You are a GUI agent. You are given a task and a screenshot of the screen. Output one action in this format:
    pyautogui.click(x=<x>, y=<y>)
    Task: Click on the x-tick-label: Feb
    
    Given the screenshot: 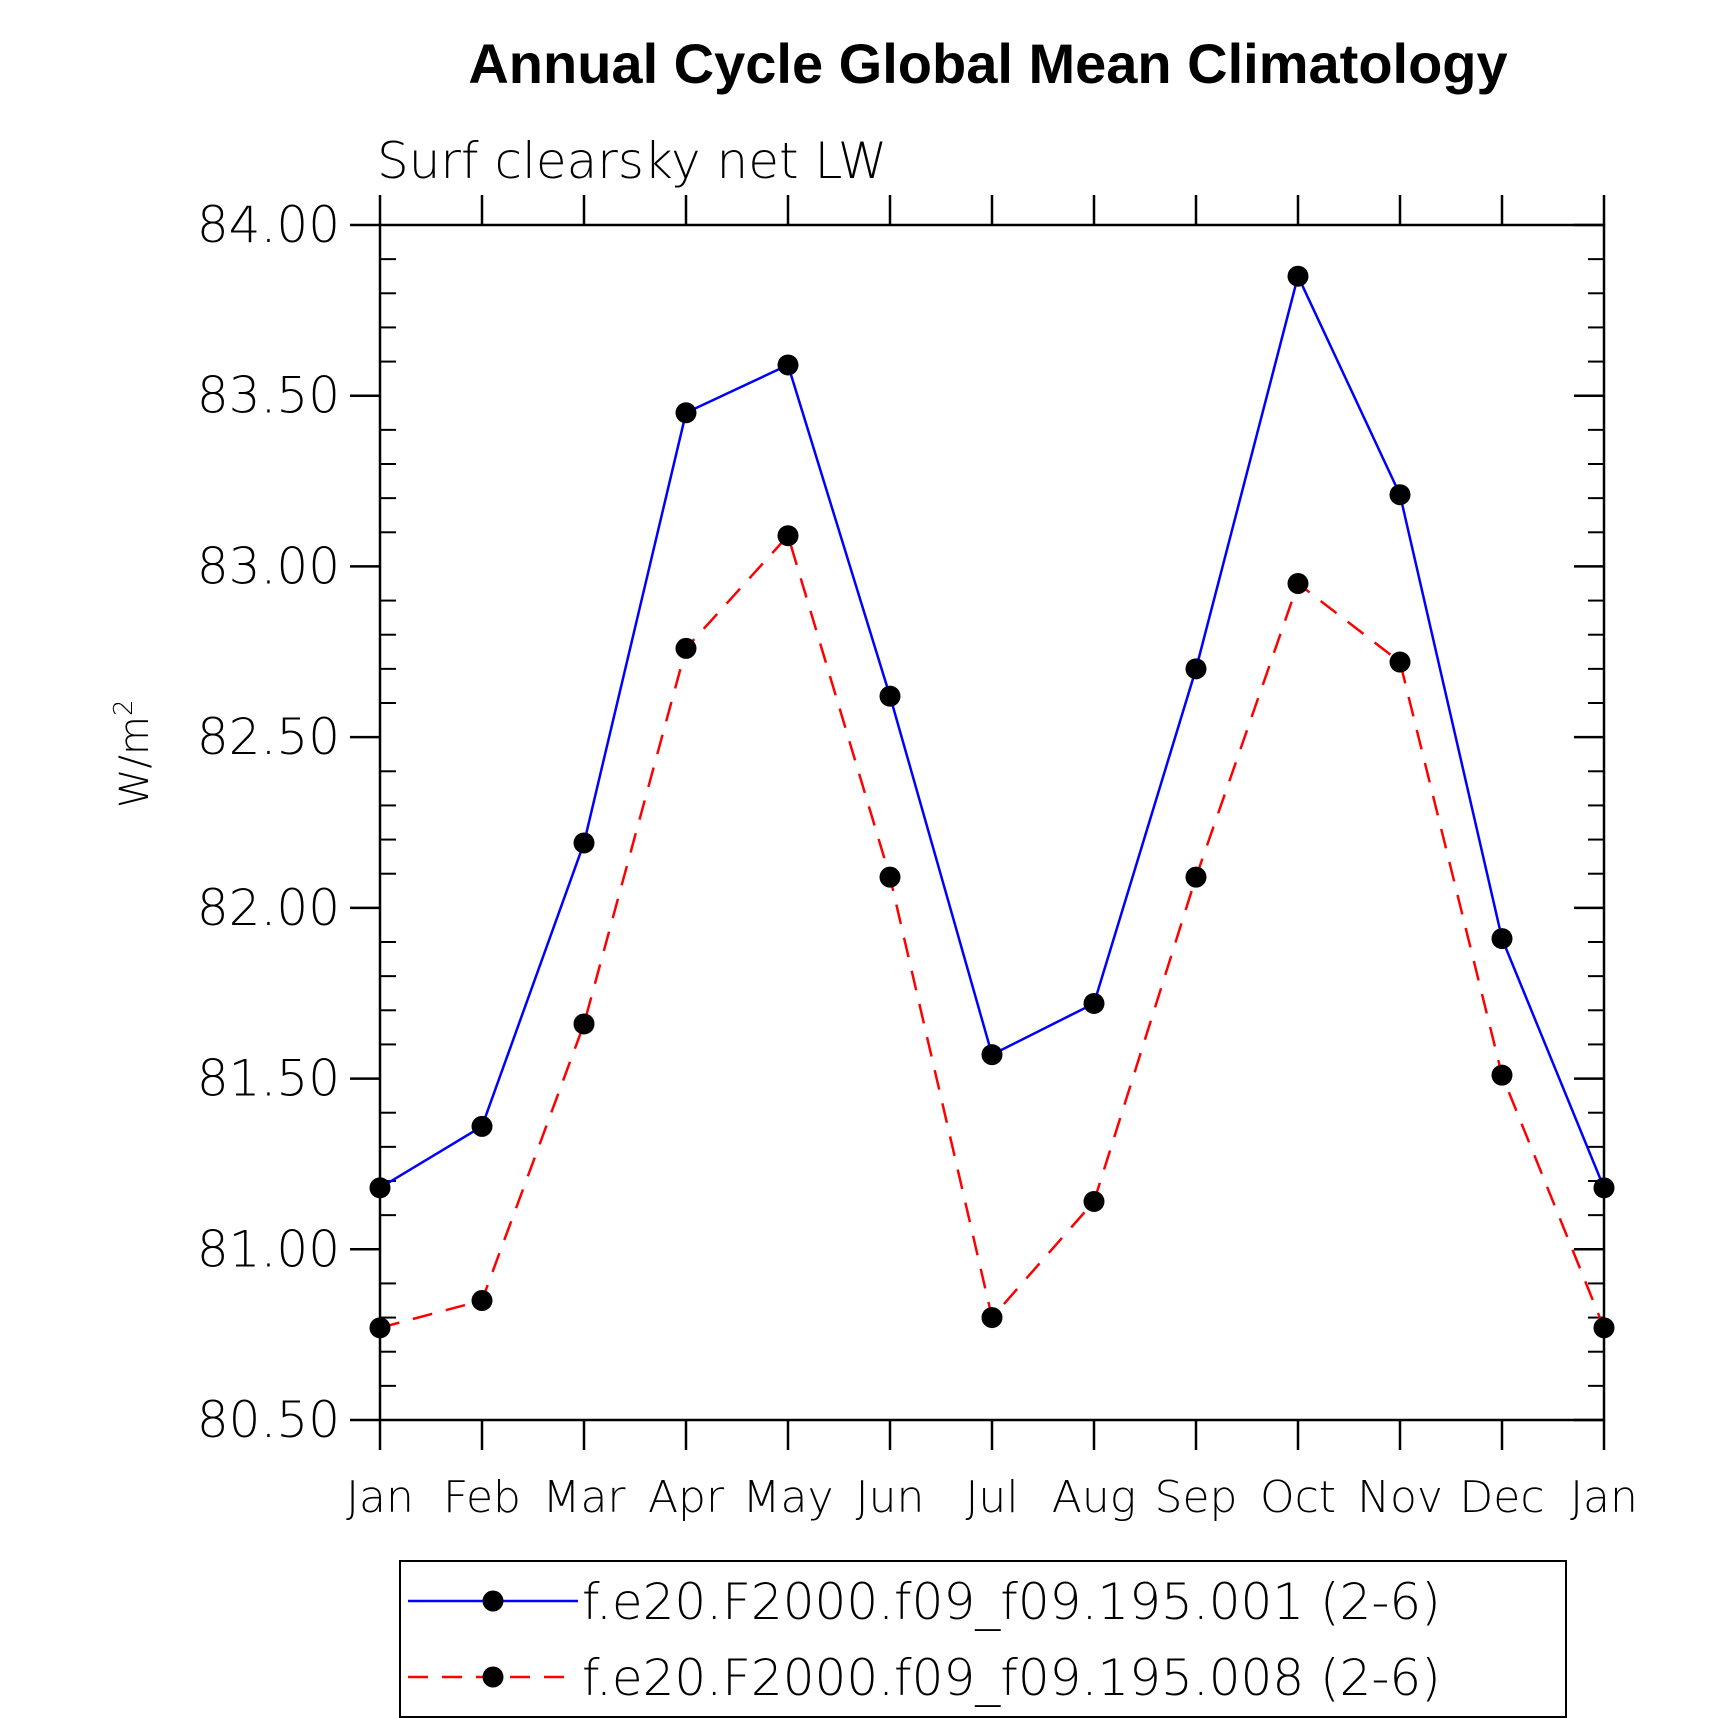 What is the action you would take?
    pyautogui.click(x=482, y=1497)
    